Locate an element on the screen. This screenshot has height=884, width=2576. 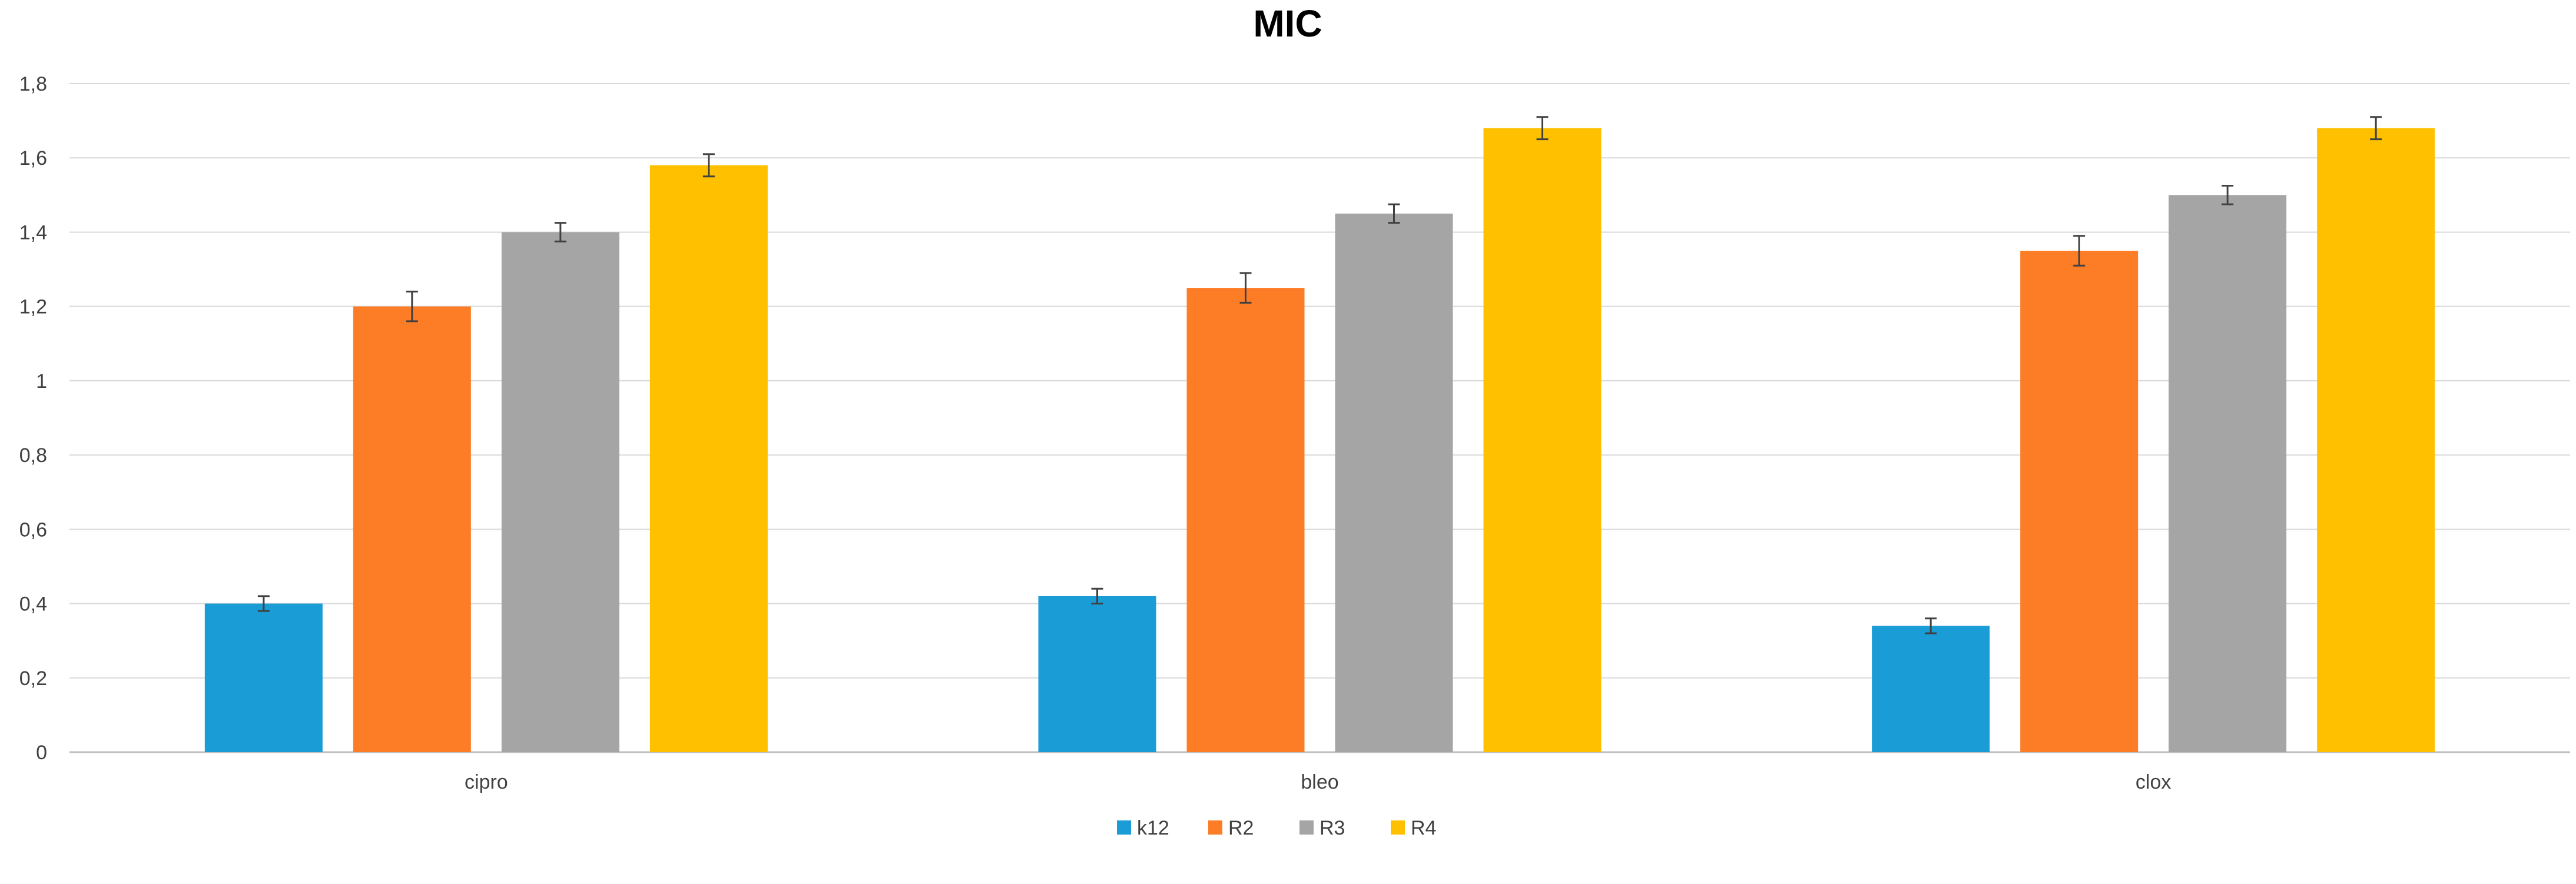
legend-item-R2: R2 is located at coordinates (1231, 828).